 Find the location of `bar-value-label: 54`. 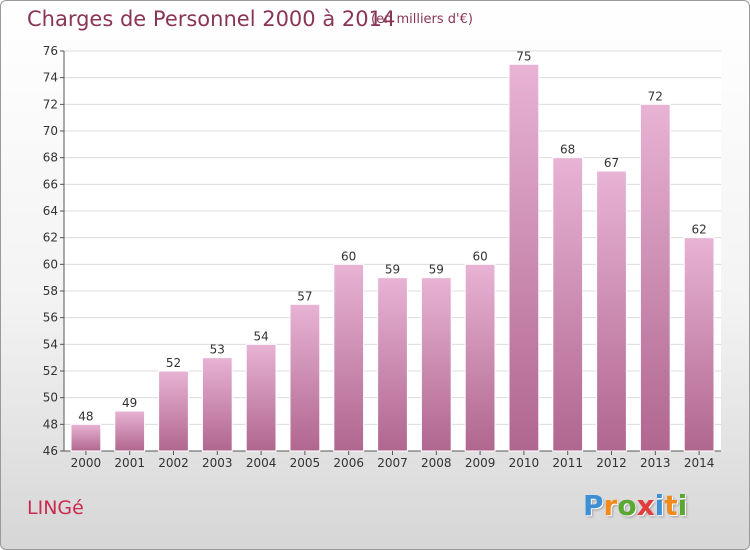

bar-value-label: 54 is located at coordinates (260, 336).